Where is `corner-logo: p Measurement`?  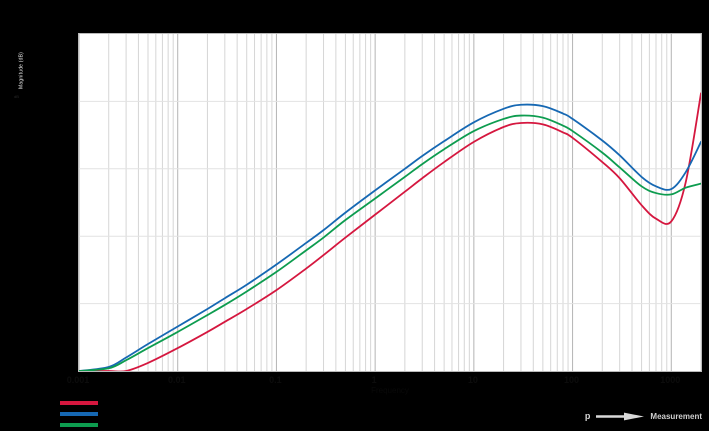 corner-logo: p Measurement is located at coordinates (643, 416).